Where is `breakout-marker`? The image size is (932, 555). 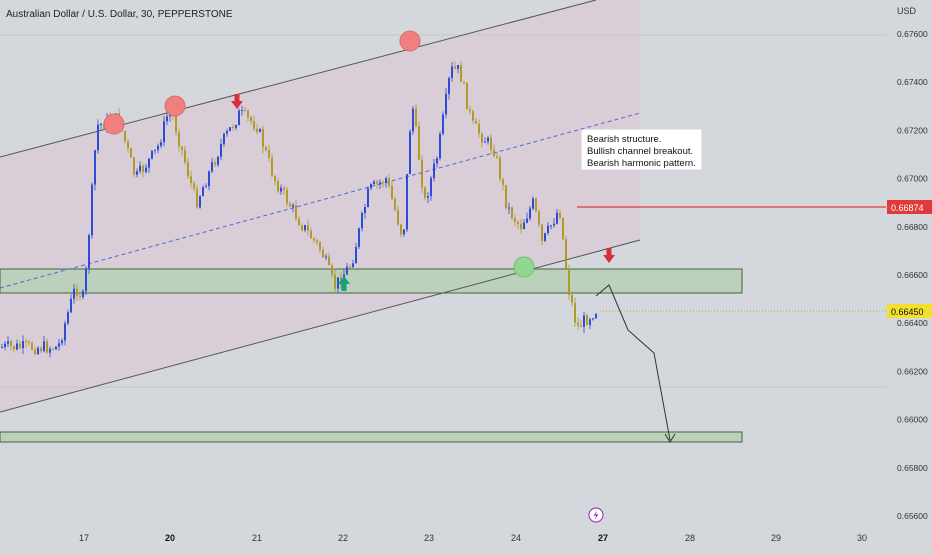 breakout-marker is located at coordinates (524, 267).